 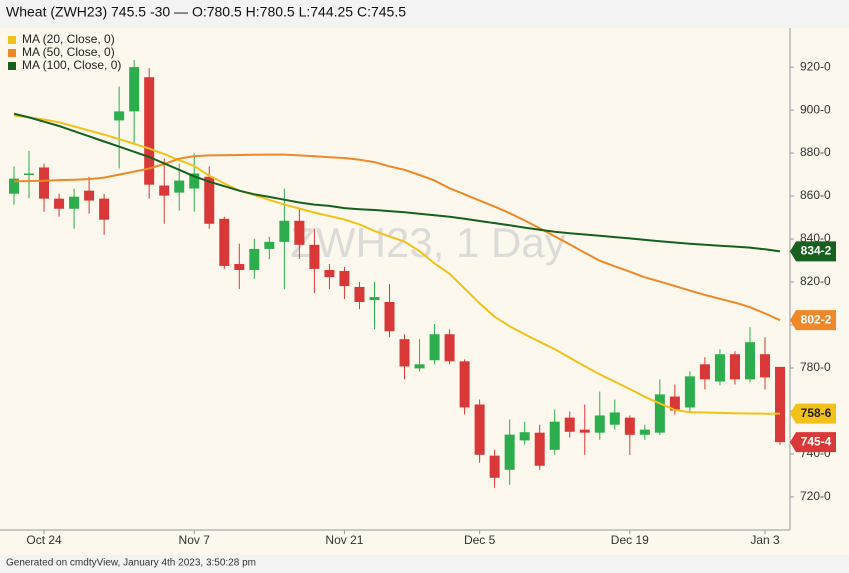 I want to click on x-tick-label: Dec 5, so click(x=480, y=540).